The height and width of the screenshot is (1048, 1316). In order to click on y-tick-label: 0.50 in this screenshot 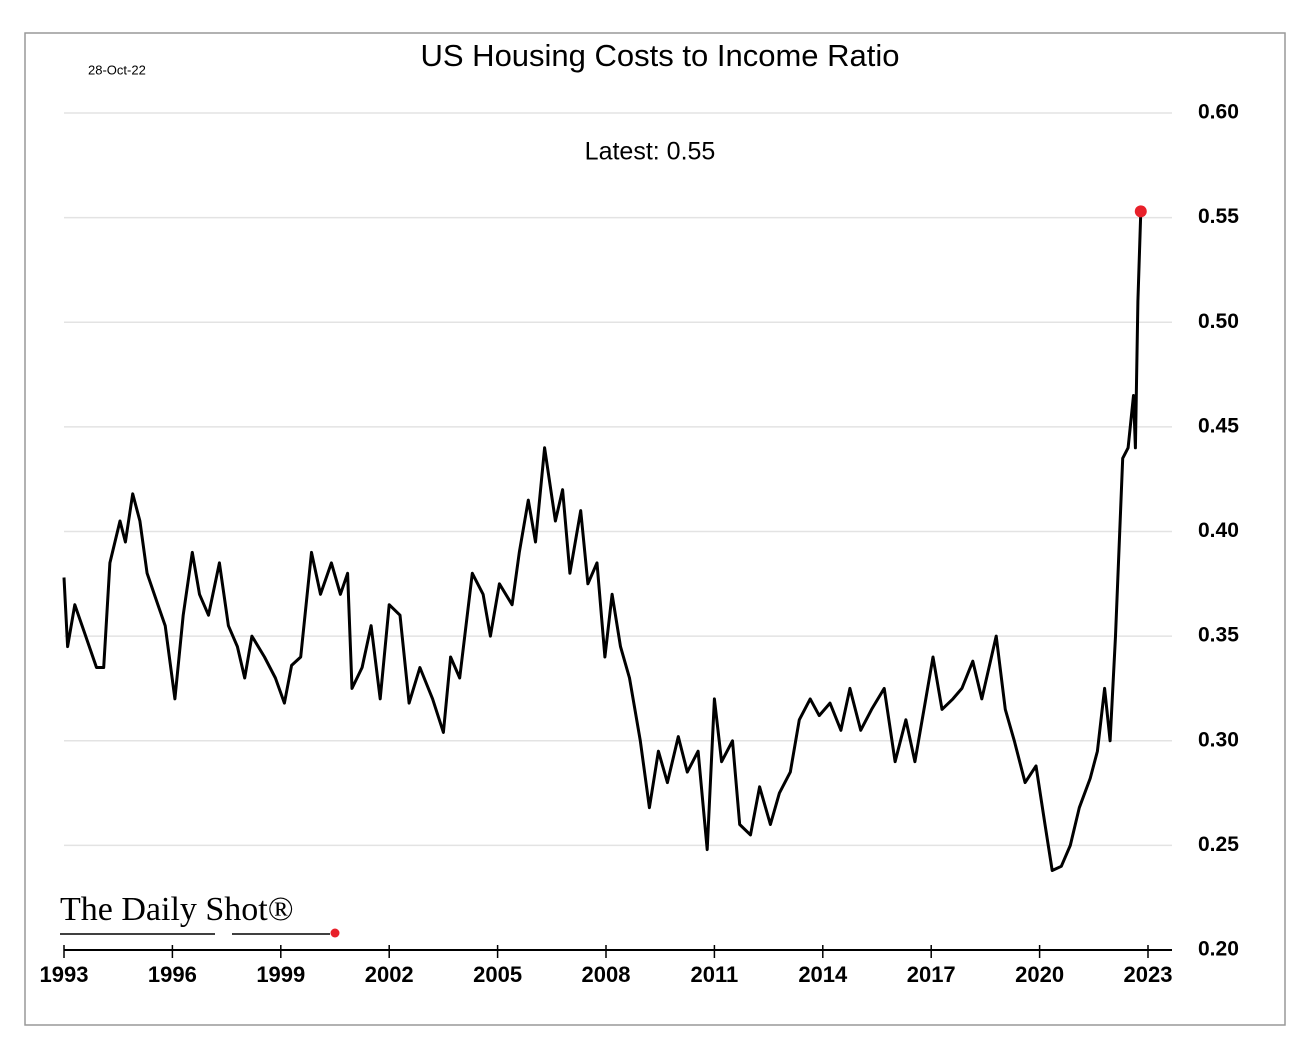, I will do `click(1218, 321)`.